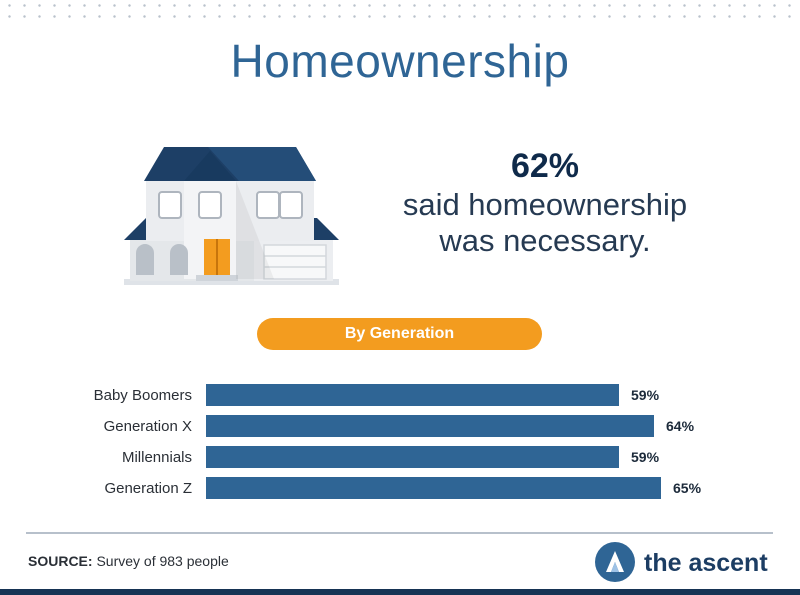 The width and height of the screenshot is (800, 595). What do you see at coordinates (148, 488) in the screenshot?
I see `category-label: Generation Z` at bounding box center [148, 488].